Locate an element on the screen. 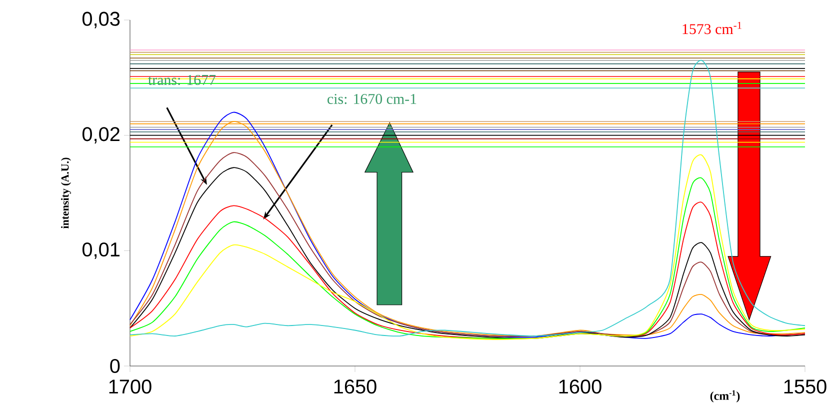  y-axis-title: intensity (A.U.) is located at coordinates (66, 193).